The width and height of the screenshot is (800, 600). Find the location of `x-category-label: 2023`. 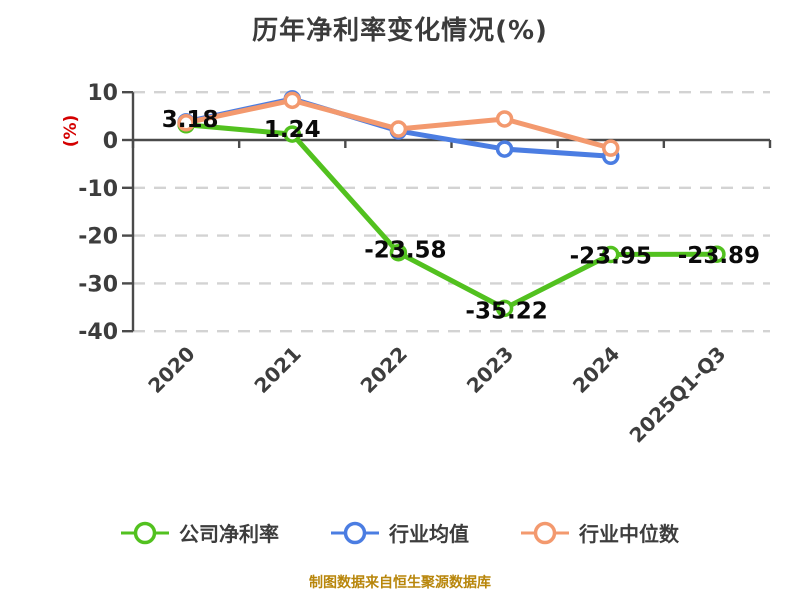

x-category-label: 2023 is located at coordinates (490, 370).